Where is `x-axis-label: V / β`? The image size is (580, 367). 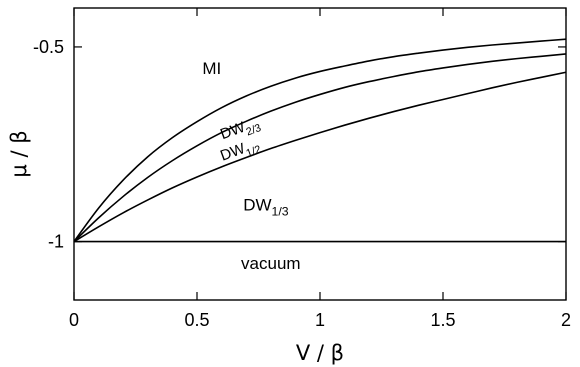 x-axis-label: V / β is located at coordinates (320, 353).